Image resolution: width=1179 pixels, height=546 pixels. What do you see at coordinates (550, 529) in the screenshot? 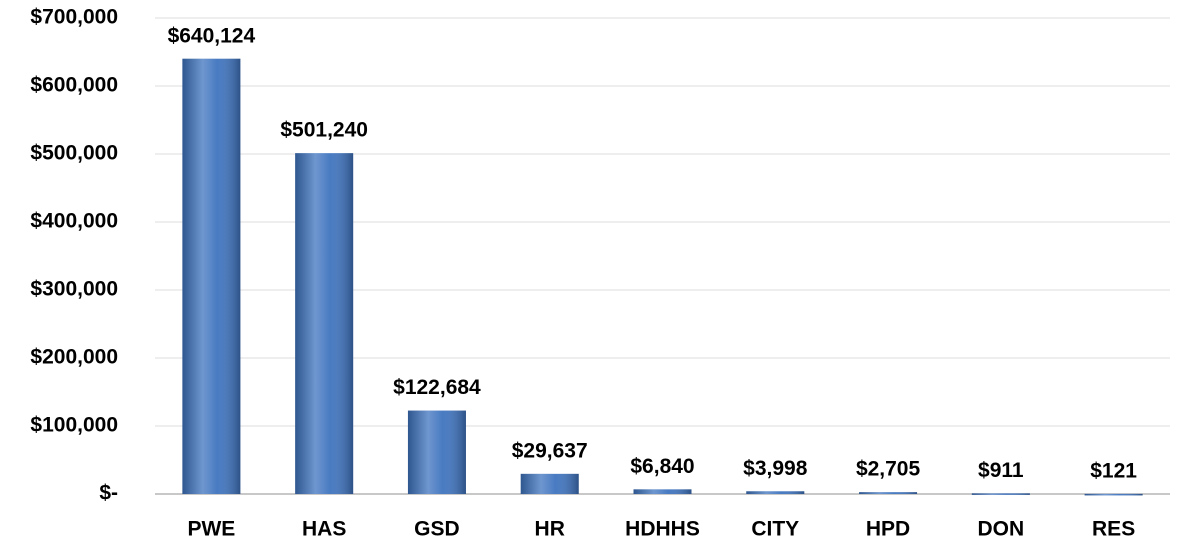
I see `x-tick-label: HR` at bounding box center [550, 529].